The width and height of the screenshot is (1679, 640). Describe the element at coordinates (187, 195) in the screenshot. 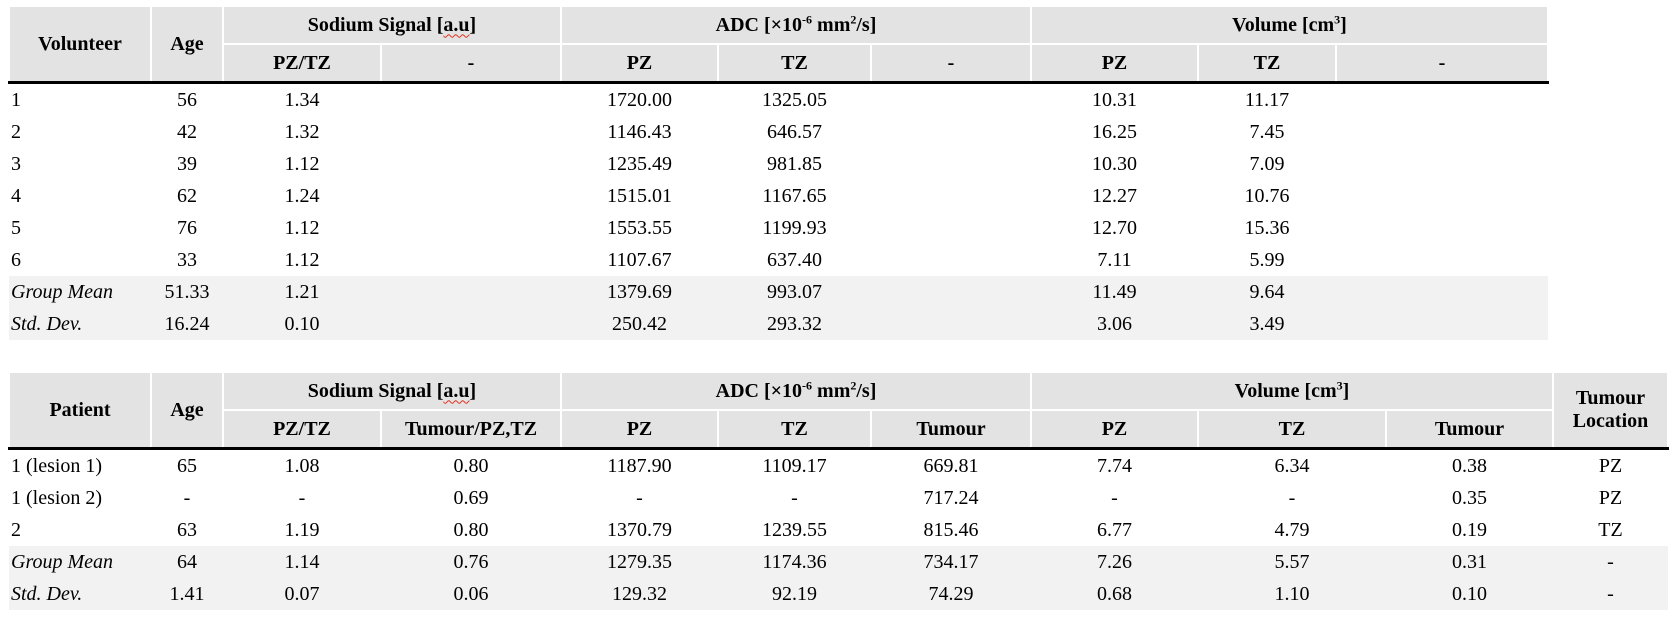

I see `cell: 62` at that location.